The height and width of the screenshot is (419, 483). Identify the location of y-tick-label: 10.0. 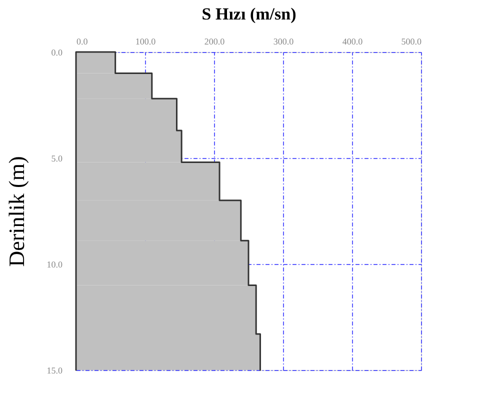
(54, 265).